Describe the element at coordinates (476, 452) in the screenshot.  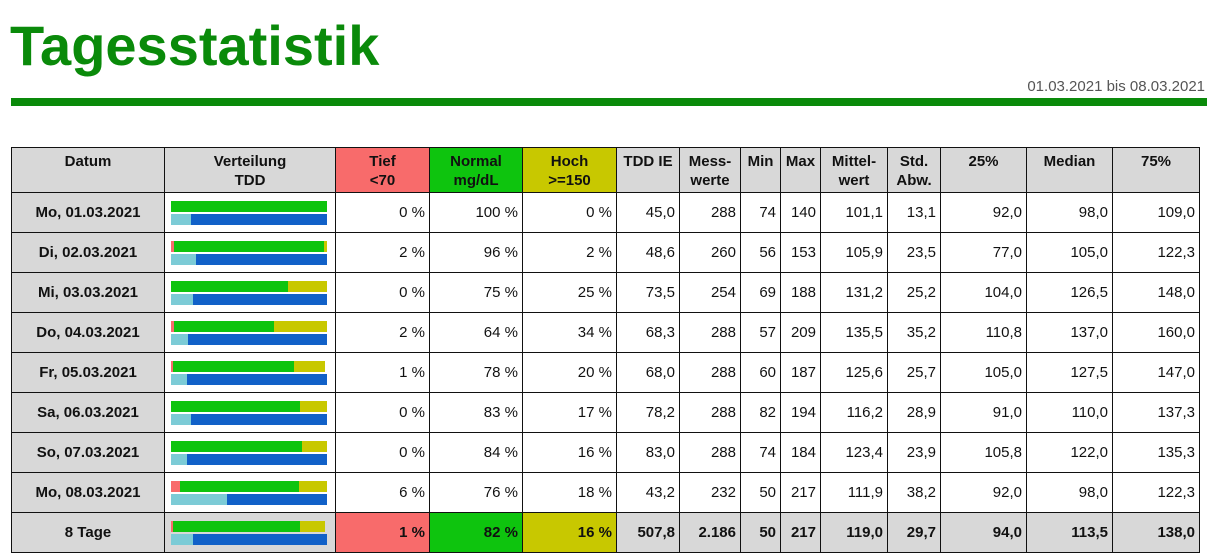
I see `cell-normal: 84 %` at that location.